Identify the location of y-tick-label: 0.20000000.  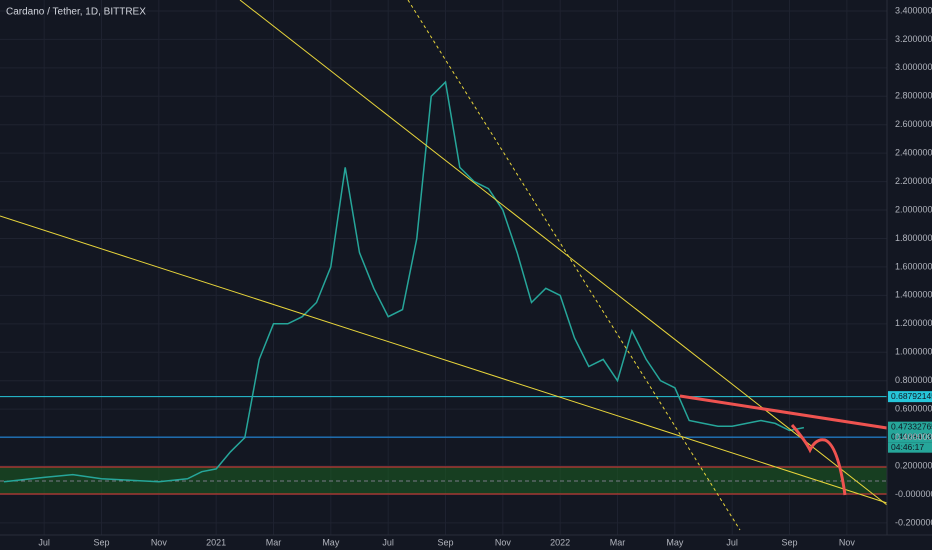
(913, 465).